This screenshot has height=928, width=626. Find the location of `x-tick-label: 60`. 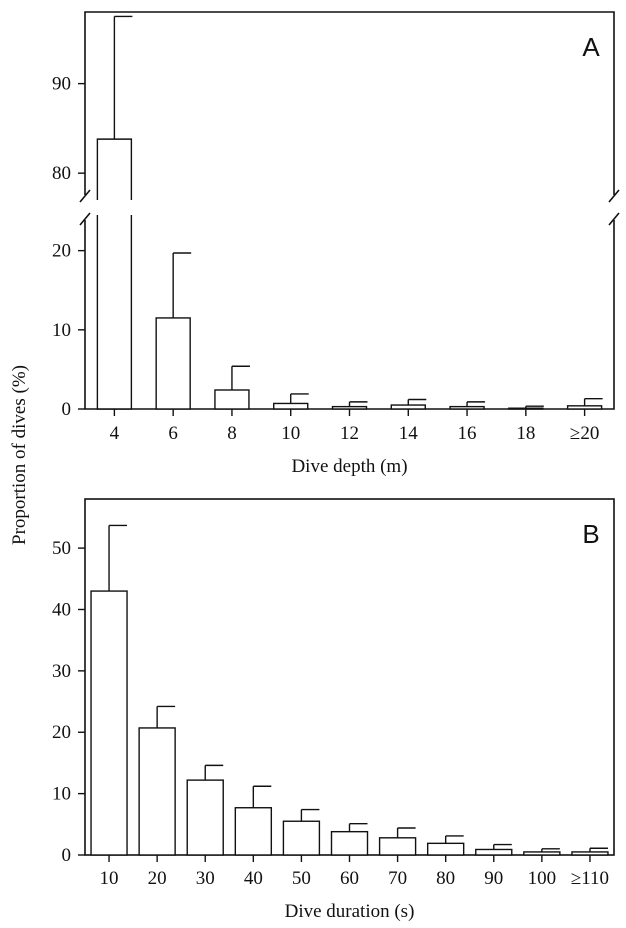

x-tick-label: 60 is located at coordinates (349, 878).